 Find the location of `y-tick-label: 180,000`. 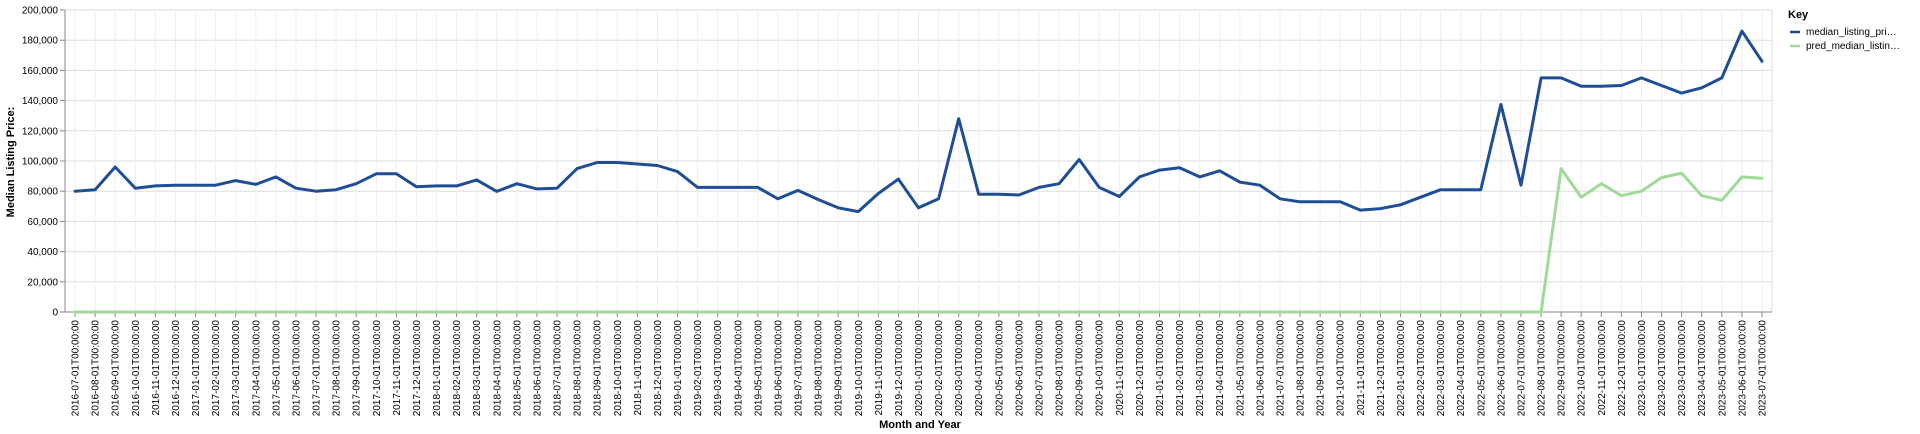

y-tick-label: 180,000 is located at coordinates (40, 41).